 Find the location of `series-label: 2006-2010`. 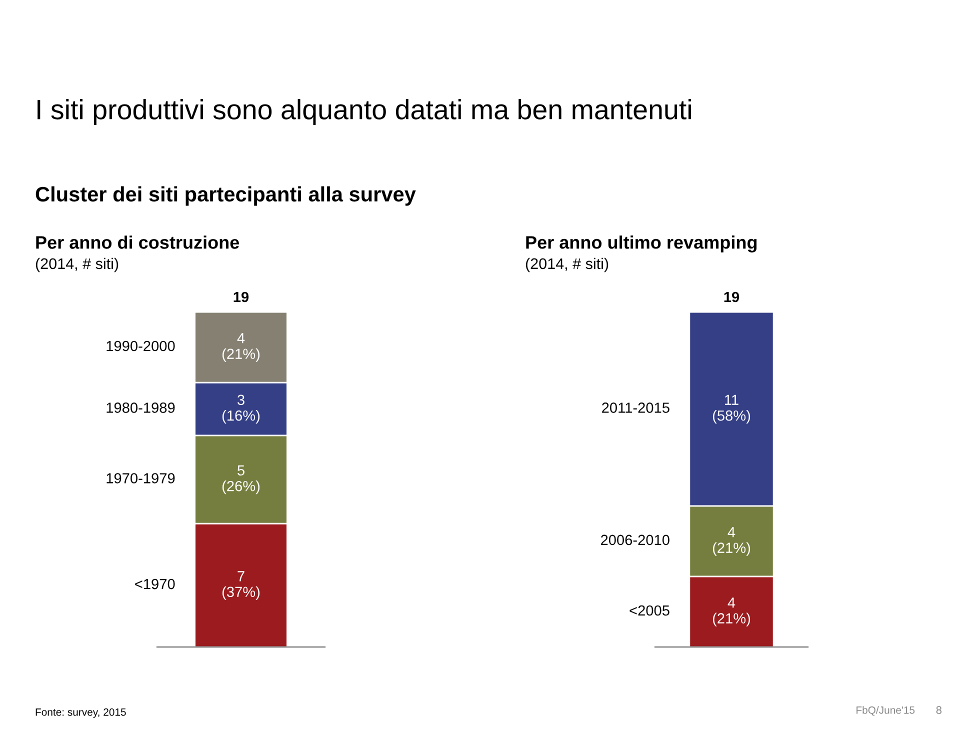

series-label: 2006-2010 is located at coordinates (635, 540).